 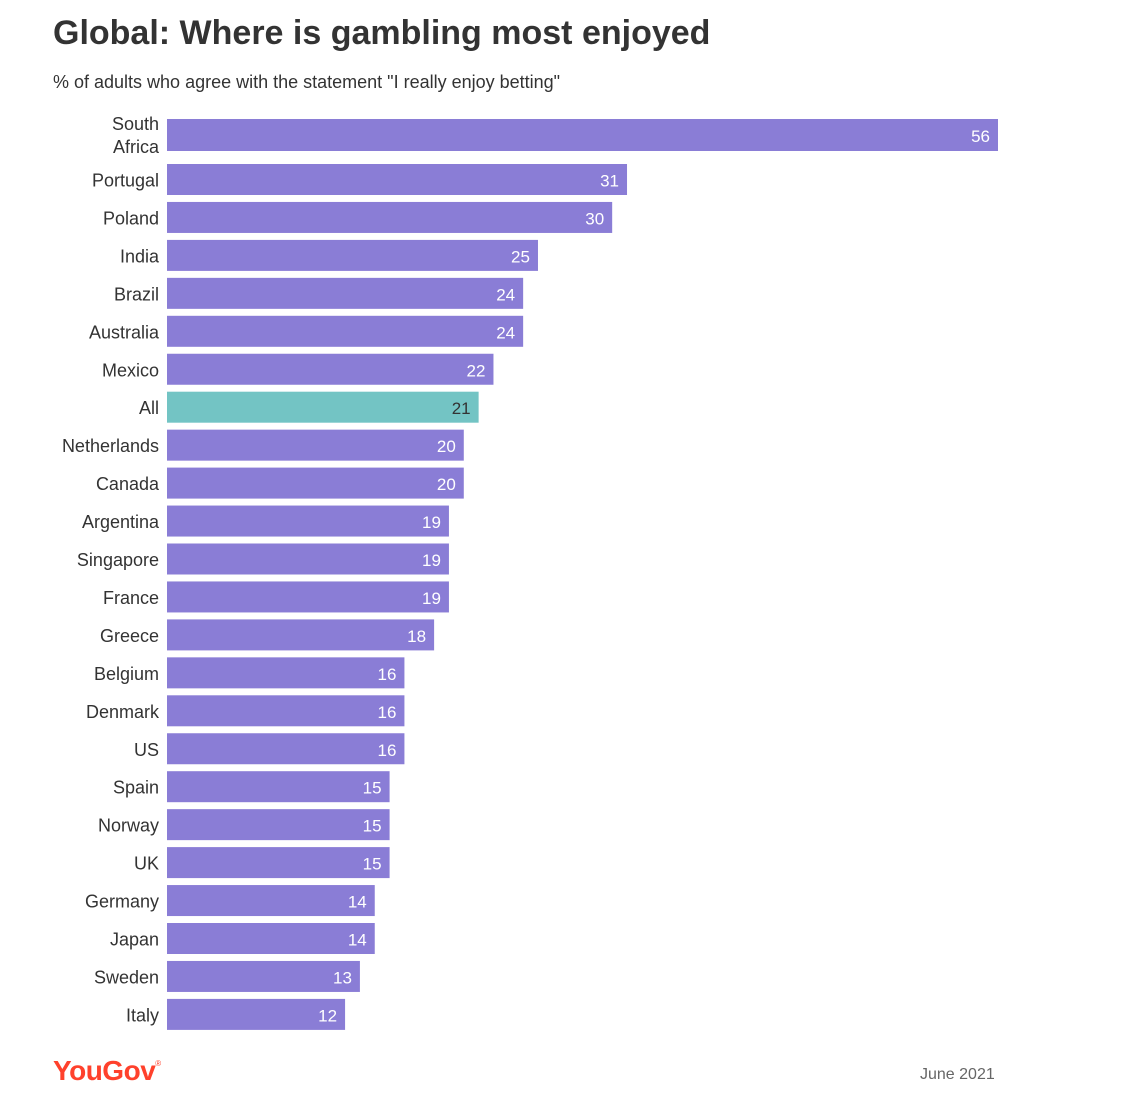 What do you see at coordinates (345, 331) in the screenshot?
I see `bar-australia` at bounding box center [345, 331].